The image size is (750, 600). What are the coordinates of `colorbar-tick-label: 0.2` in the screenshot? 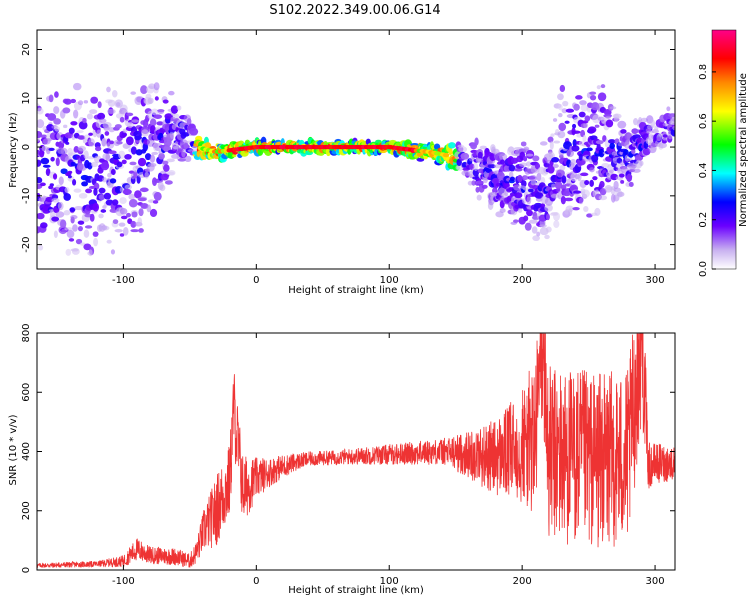 It's located at (703, 220).